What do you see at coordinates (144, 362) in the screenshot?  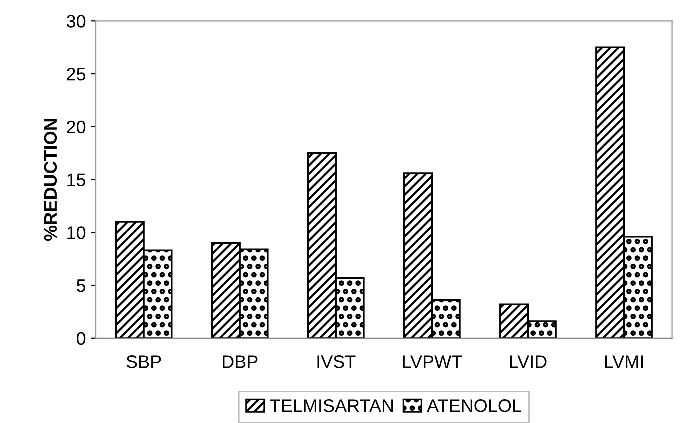 I see `x-tick-label: SBP` at bounding box center [144, 362].